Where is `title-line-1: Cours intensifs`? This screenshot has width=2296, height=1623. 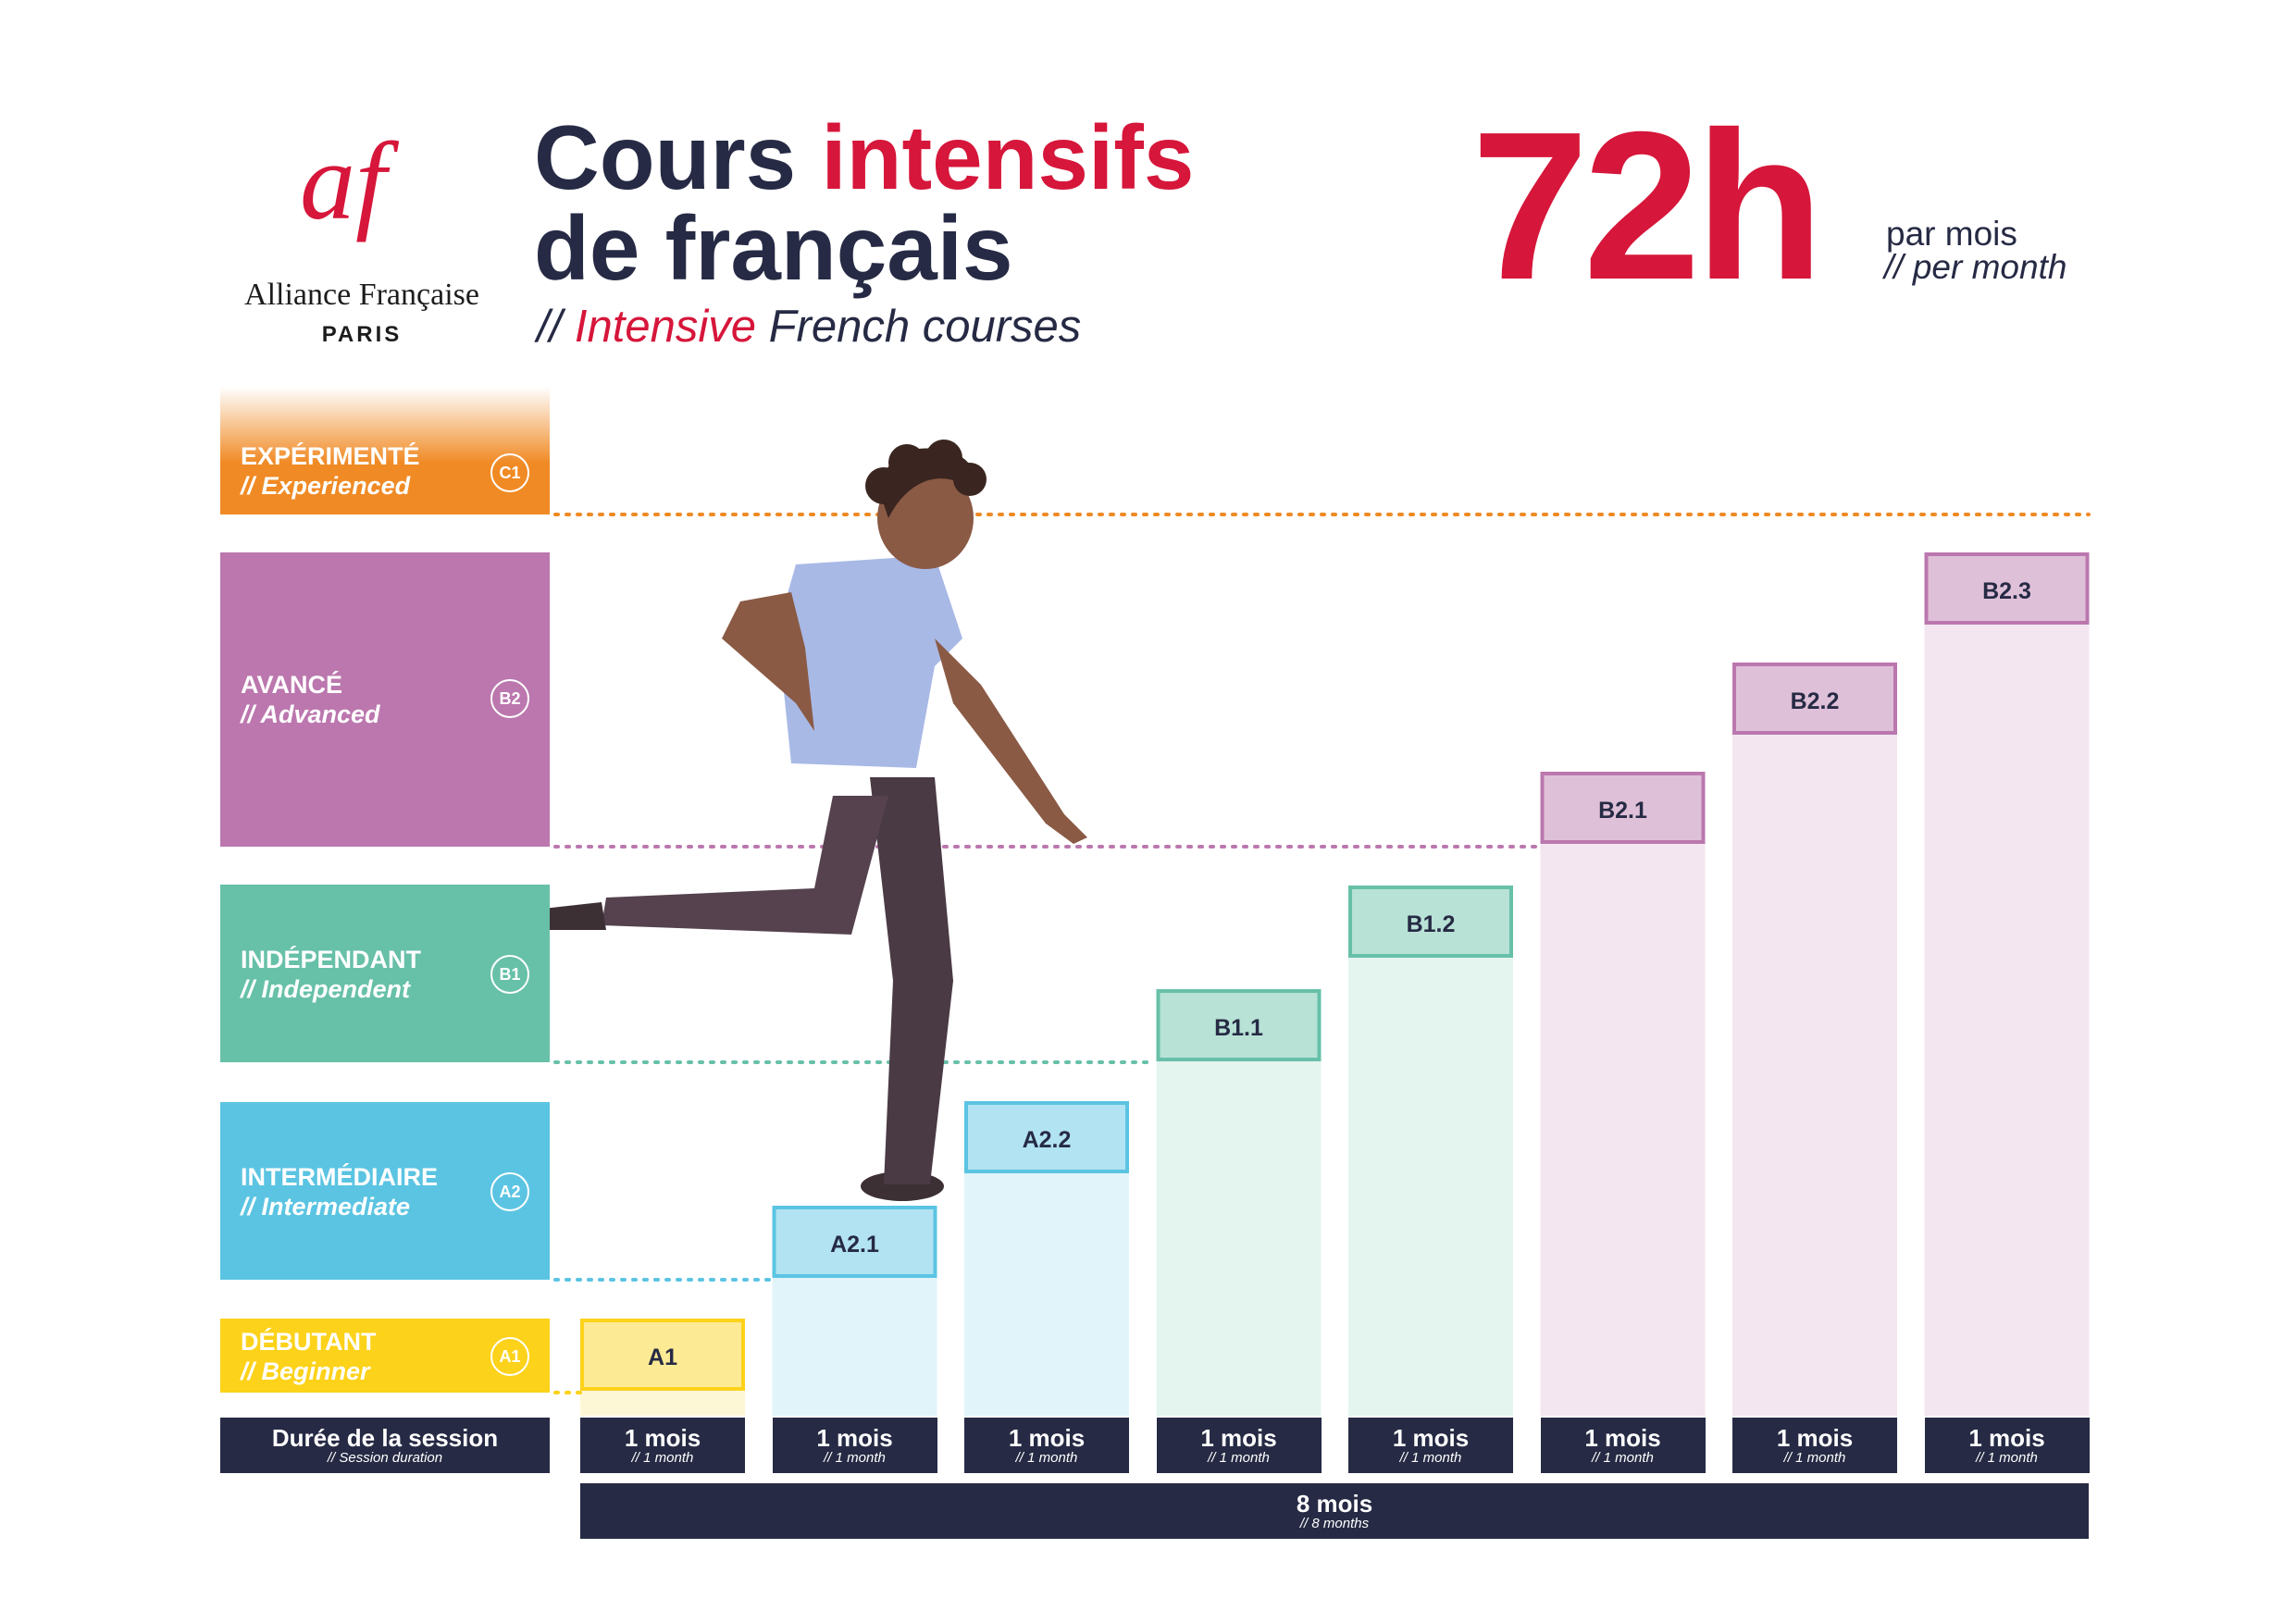 title-line-1: Cours intensifs is located at coordinates (864, 157).